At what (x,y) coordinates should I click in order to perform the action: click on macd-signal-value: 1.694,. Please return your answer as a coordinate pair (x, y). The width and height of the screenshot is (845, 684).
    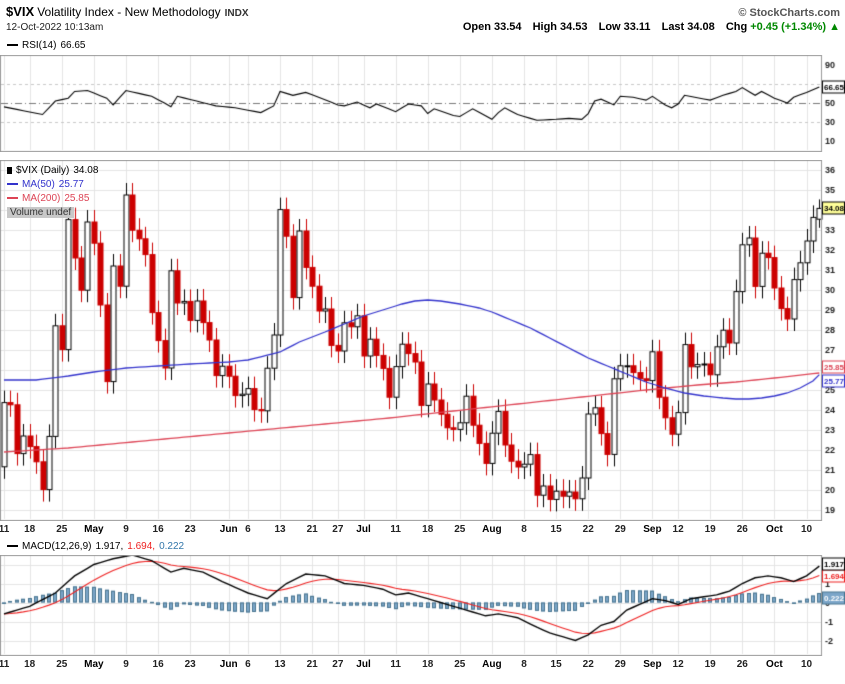
    Looking at the image, I should click on (141, 546).